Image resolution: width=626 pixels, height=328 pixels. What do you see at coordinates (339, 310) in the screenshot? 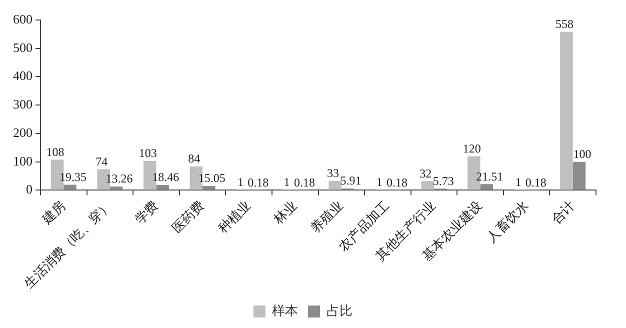
I see `legend-label: 占比` at bounding box center [339, 310].